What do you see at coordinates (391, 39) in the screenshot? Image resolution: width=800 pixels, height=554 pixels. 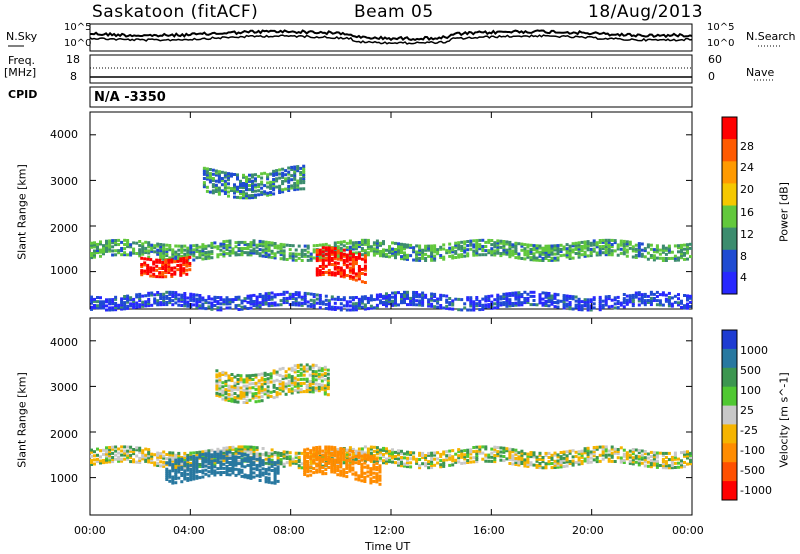 I see `noise-search-line` at bounding box center [391, 39].